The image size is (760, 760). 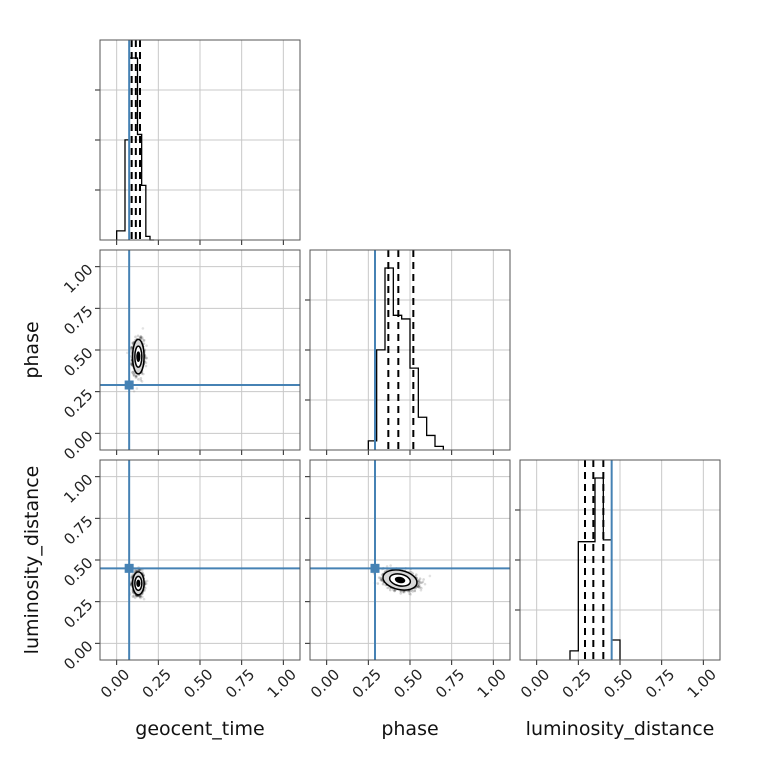 What do you see at coordinates (409, 729) in the screenshot?
I see `x-axis-label-phase: phase` at bounding box center [409, 729].